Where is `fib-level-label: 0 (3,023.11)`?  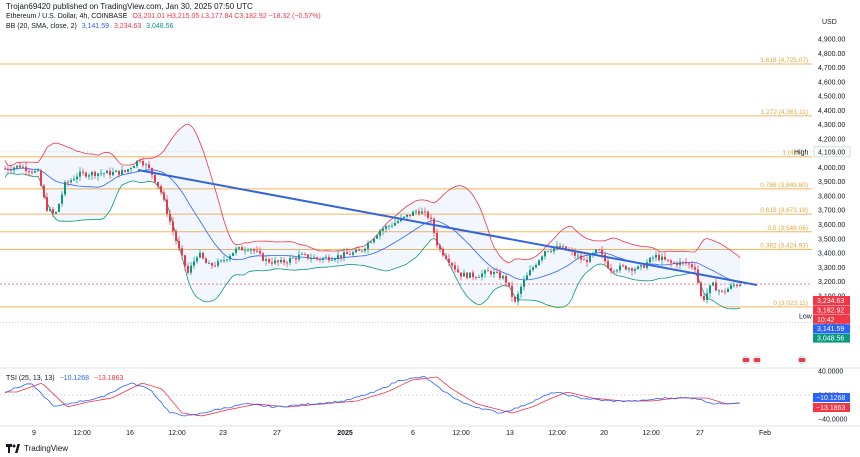
fib-level-label: 0 (3,023.11) is located at coordinates (790, 303).